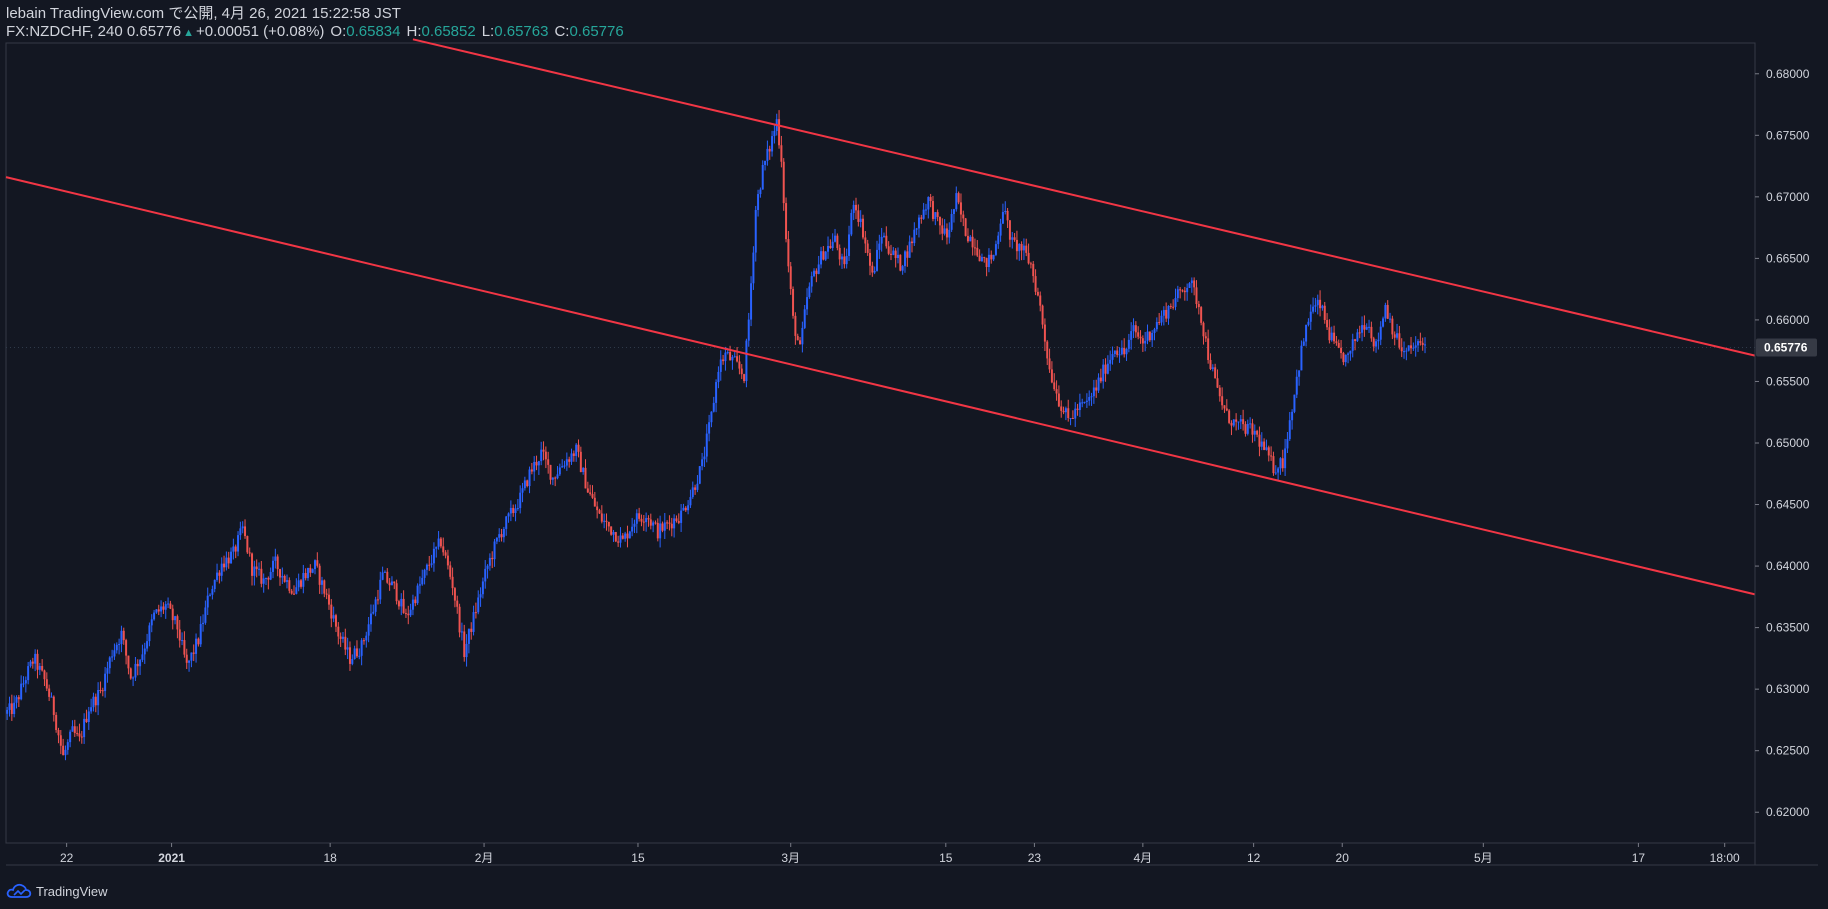  What do you see at coordinates (1788, 628) in the screenshot?
I see `price-axis-label: 0.63500` at bounding box center [1788, 628].